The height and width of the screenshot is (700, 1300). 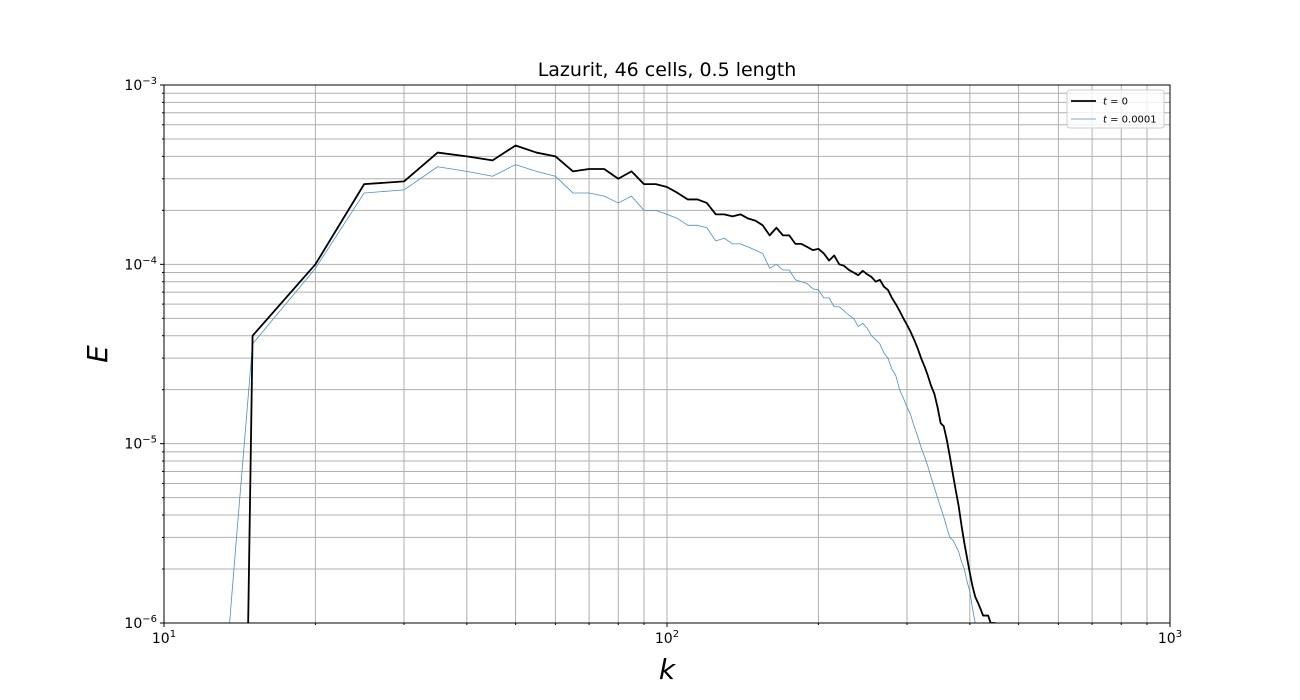 What do you see at coordinates (1130, 120) in the screenshot?
I see `legend-label-1: t = 0.0001` at bounding box center [1130, 120].